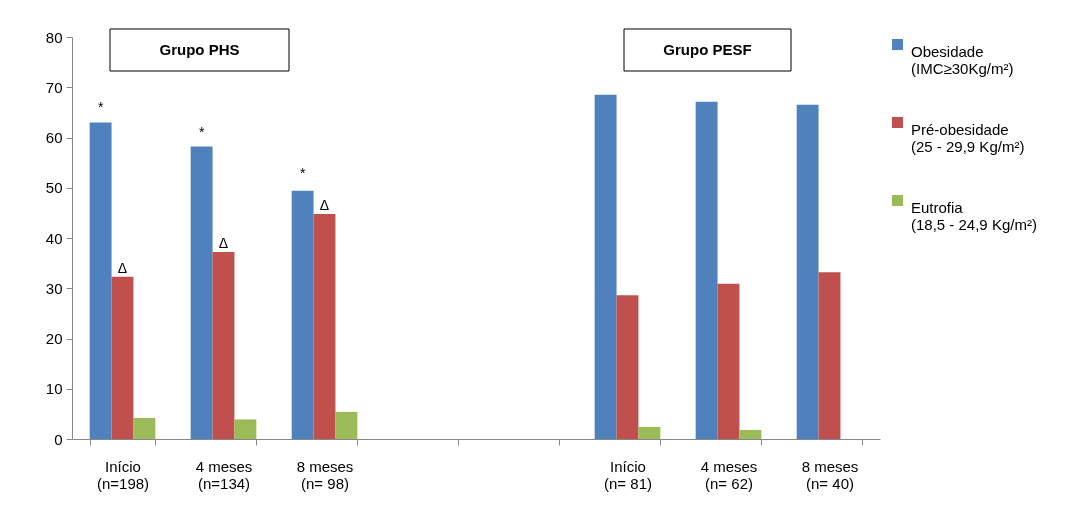 The height and width of the screenshot is (511, 1086). Describe the element at coordinates (54, 37) in the screenshot. I see `y-tick-label: 80` at that location.